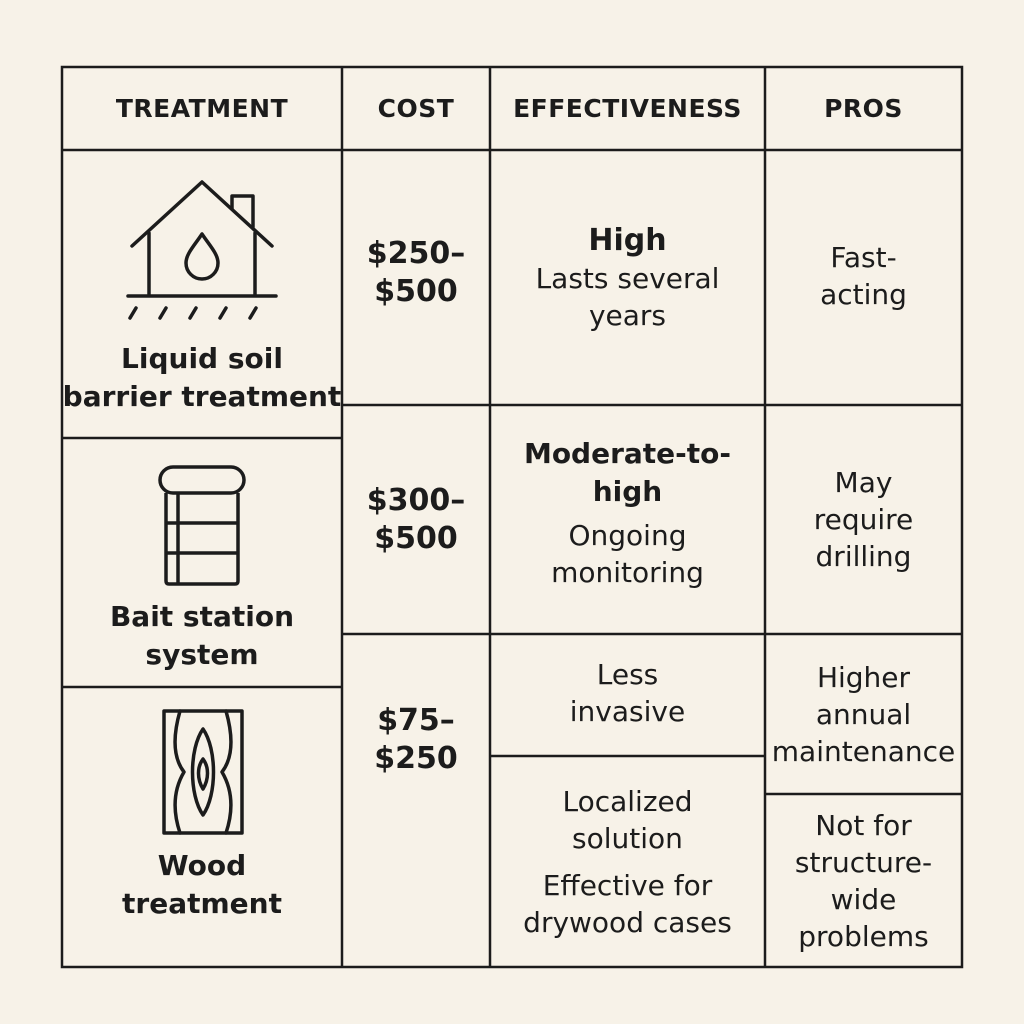 This screenshot has width=1024, height=1024. Describe the element at coordinates (627, 903) in the screenshot. I see `effectiveness-note-drywood: Effective for drywood cases` at that location.